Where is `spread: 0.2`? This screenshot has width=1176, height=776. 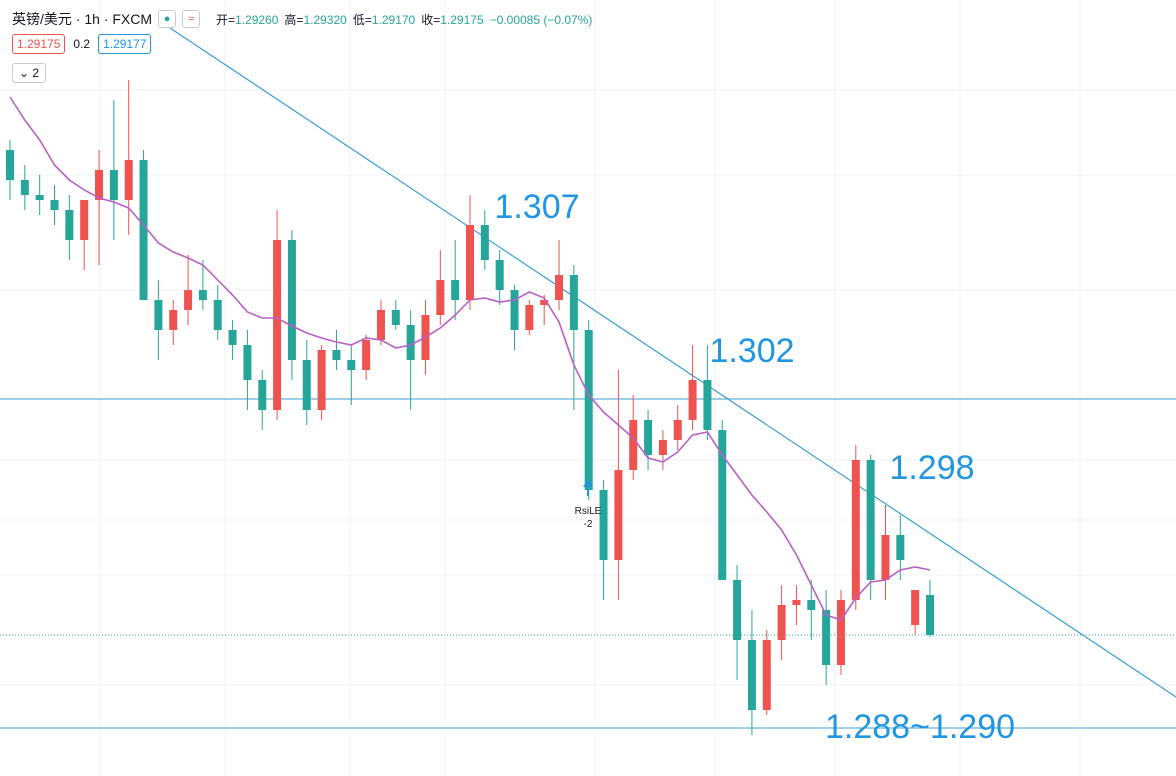 spread: 0.2 is located at coordinates (82, 44).